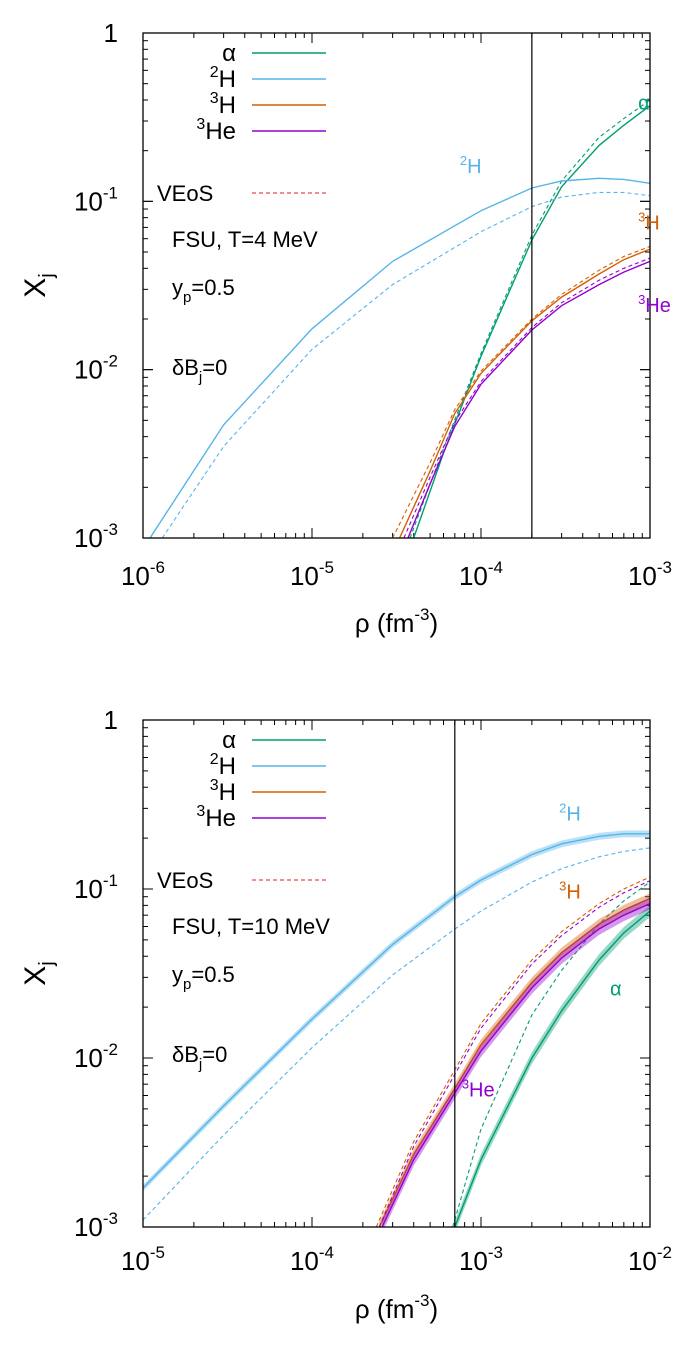 This screenshot has width=699, height=1346. I want to click on x-tick-label: 10⁻⁶, so click(143, 574).